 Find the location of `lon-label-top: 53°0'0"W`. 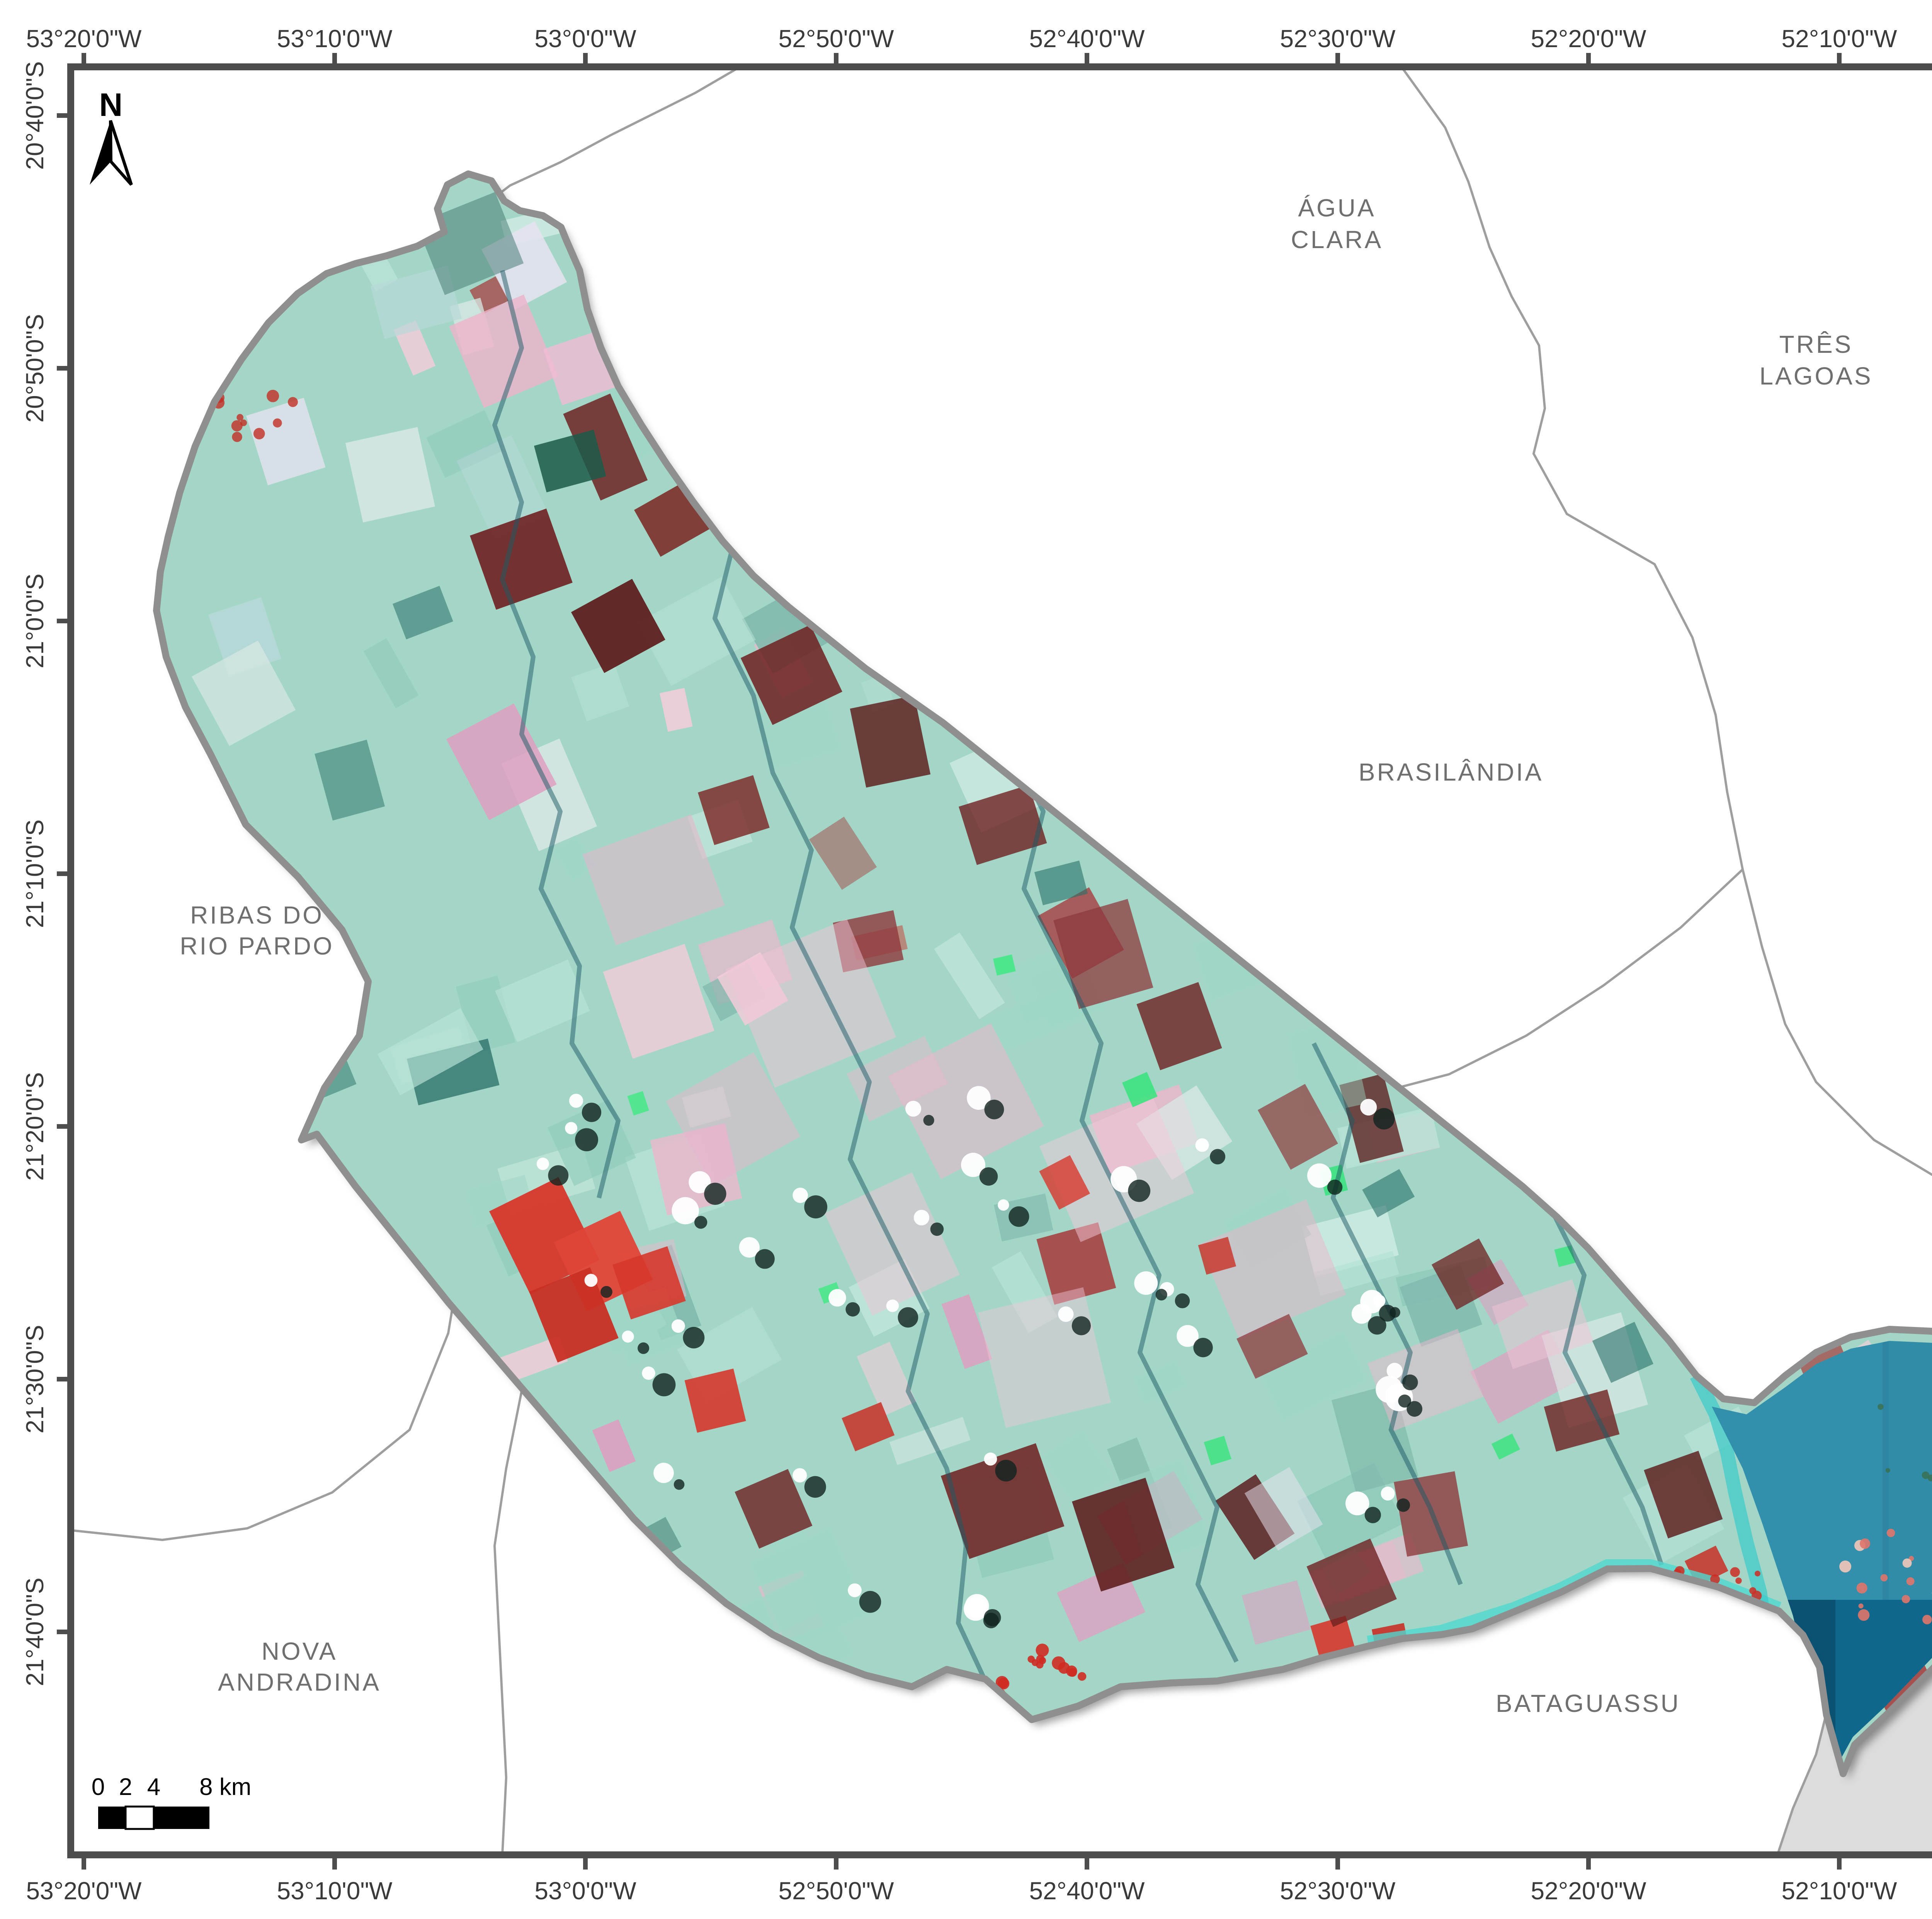

lon-label-top: 53°0'0"W is located at coordinates (585, 39).